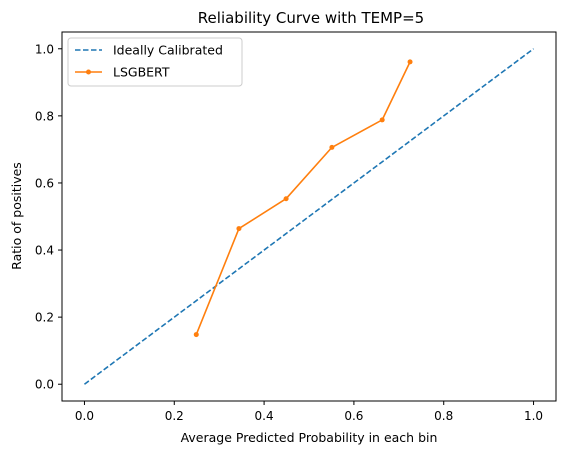 This screenshot has width=567, height=455. I want to click on chart-title: Reliability Curve with TEMP=5, so click(311, 18).